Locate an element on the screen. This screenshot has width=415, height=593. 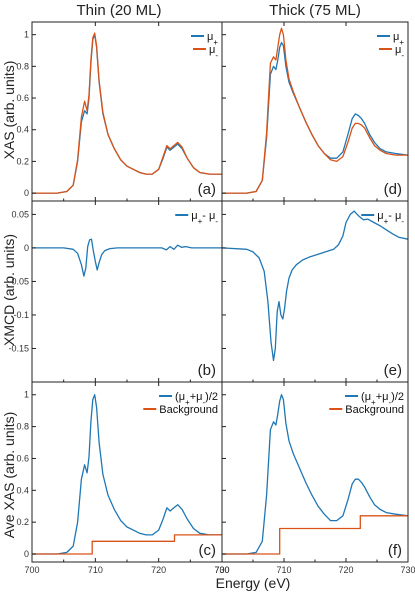
xlabel-energy: Energy (eV) is located at coordinates (253, 583).